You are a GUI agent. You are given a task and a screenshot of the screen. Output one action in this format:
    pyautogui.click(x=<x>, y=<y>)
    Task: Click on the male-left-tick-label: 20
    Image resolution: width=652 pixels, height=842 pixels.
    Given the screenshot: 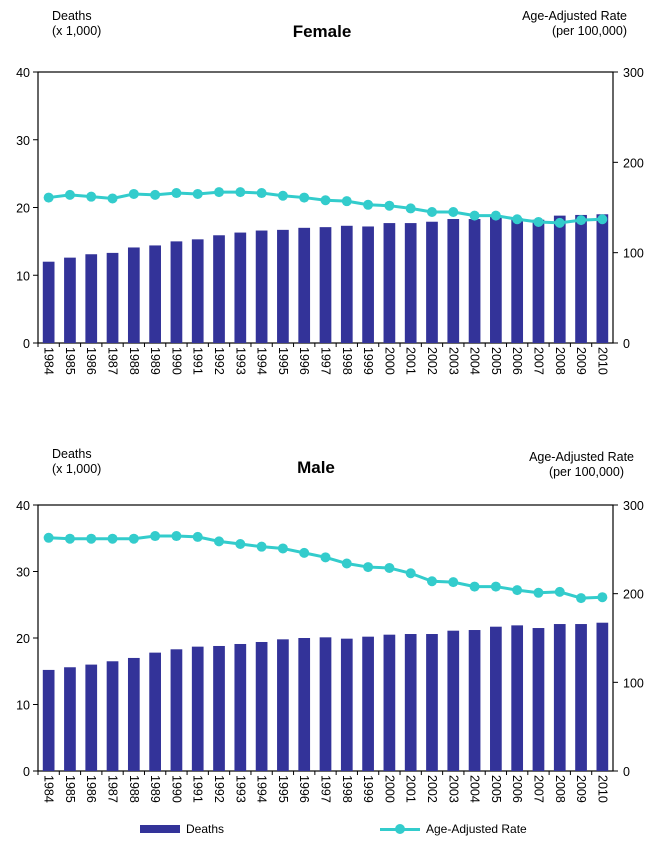 What is the action you would take?
    pyautogui.click(x=23, y=639)
    